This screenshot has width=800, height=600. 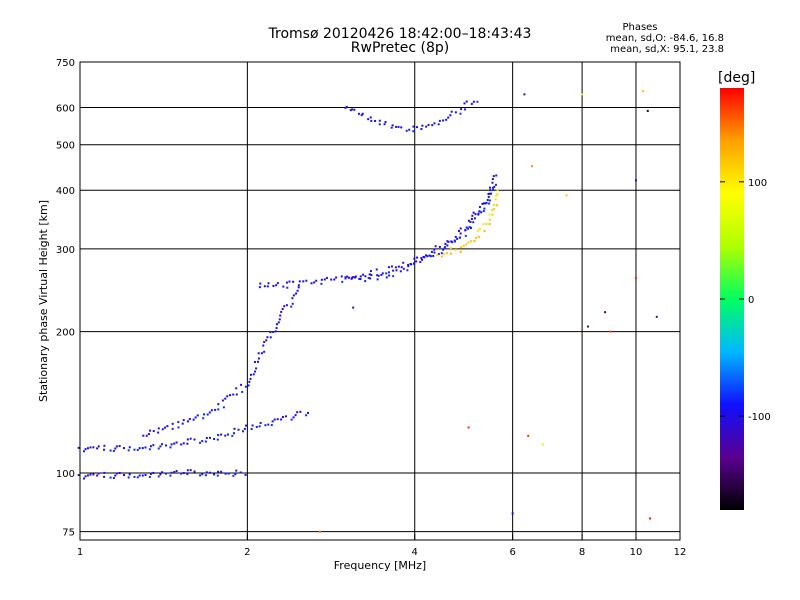 I want to click on y-tick-label: 400, so click(x=65, y=191).